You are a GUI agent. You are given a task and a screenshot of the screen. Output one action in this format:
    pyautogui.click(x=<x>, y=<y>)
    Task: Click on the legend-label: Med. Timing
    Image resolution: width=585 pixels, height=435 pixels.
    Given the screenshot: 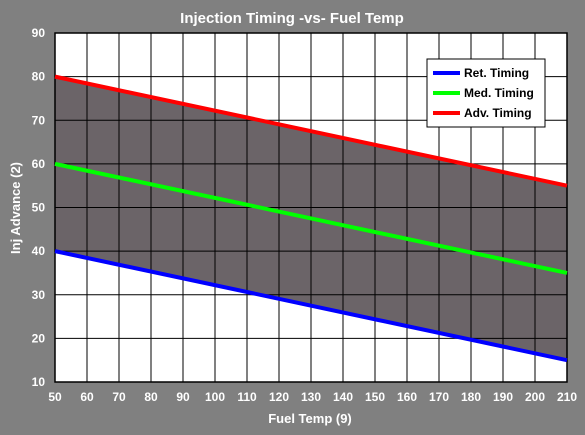 What is the action you would take?
    pyautogui.click(x=499, y=93)
    